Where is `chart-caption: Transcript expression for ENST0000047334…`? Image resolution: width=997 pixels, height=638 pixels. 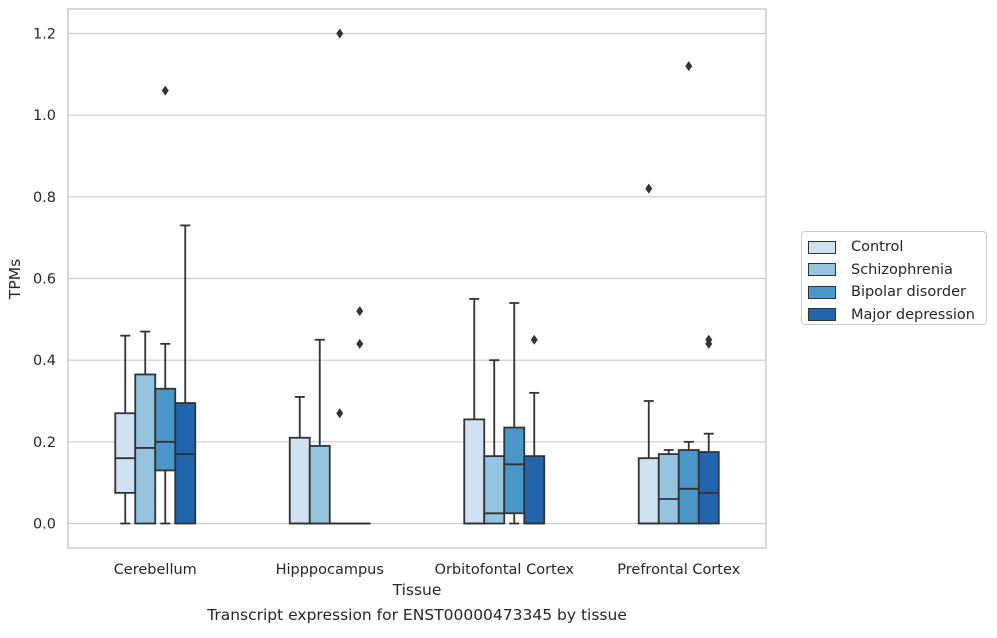
chart-caption: Transcript expression for ENST0000047334… is located at coordinates (417, 615).